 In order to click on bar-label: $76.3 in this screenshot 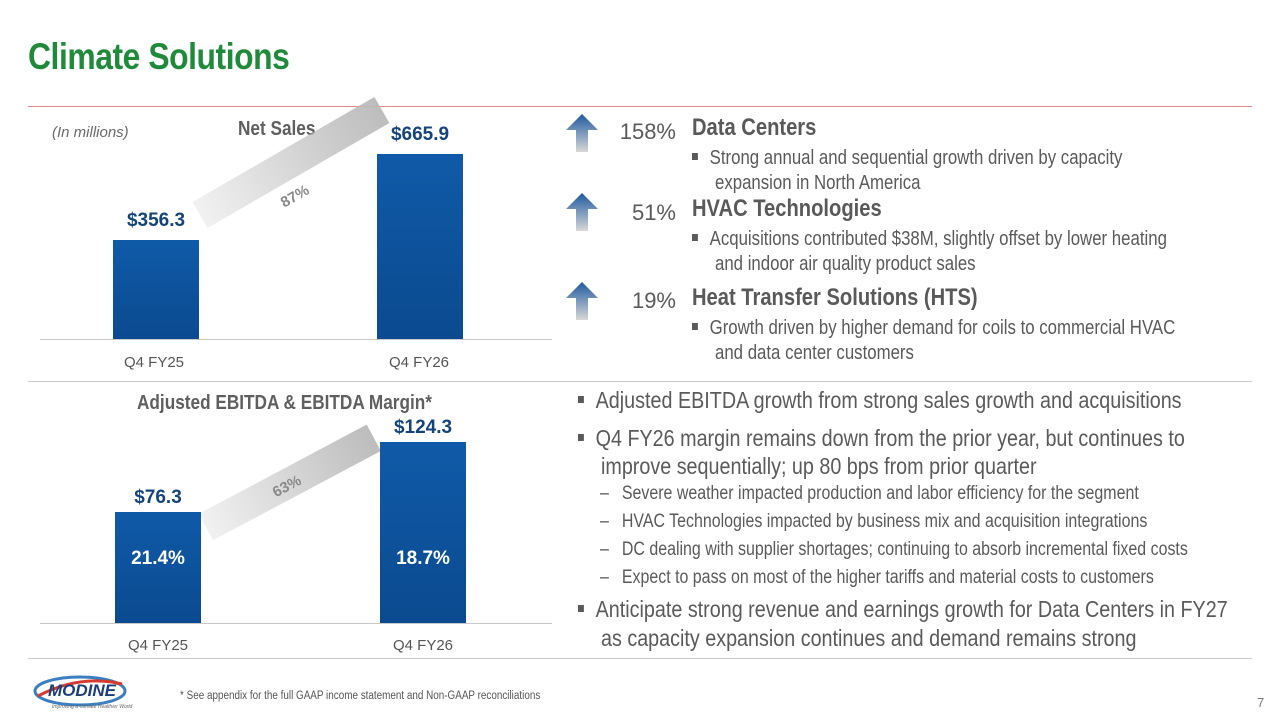, I will do `click(158, 497)`.